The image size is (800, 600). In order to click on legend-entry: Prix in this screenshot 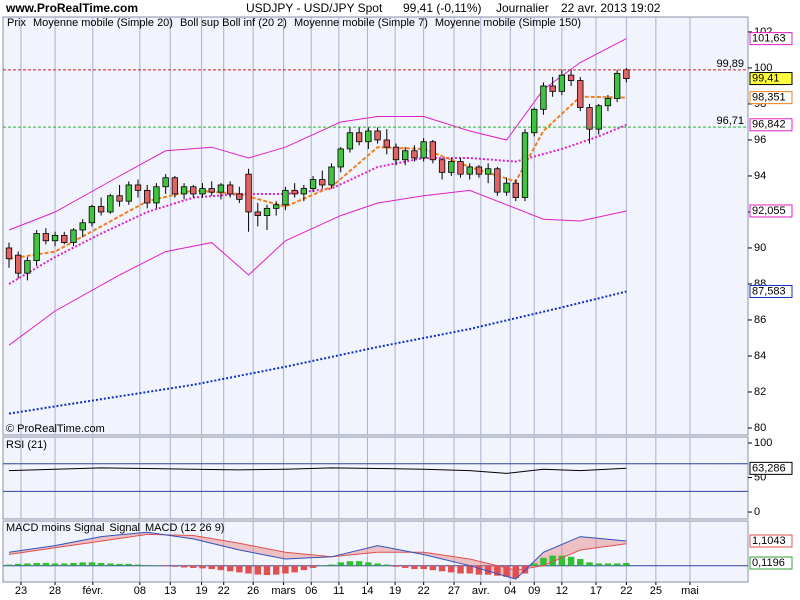, I will do `click(16, 23)`.